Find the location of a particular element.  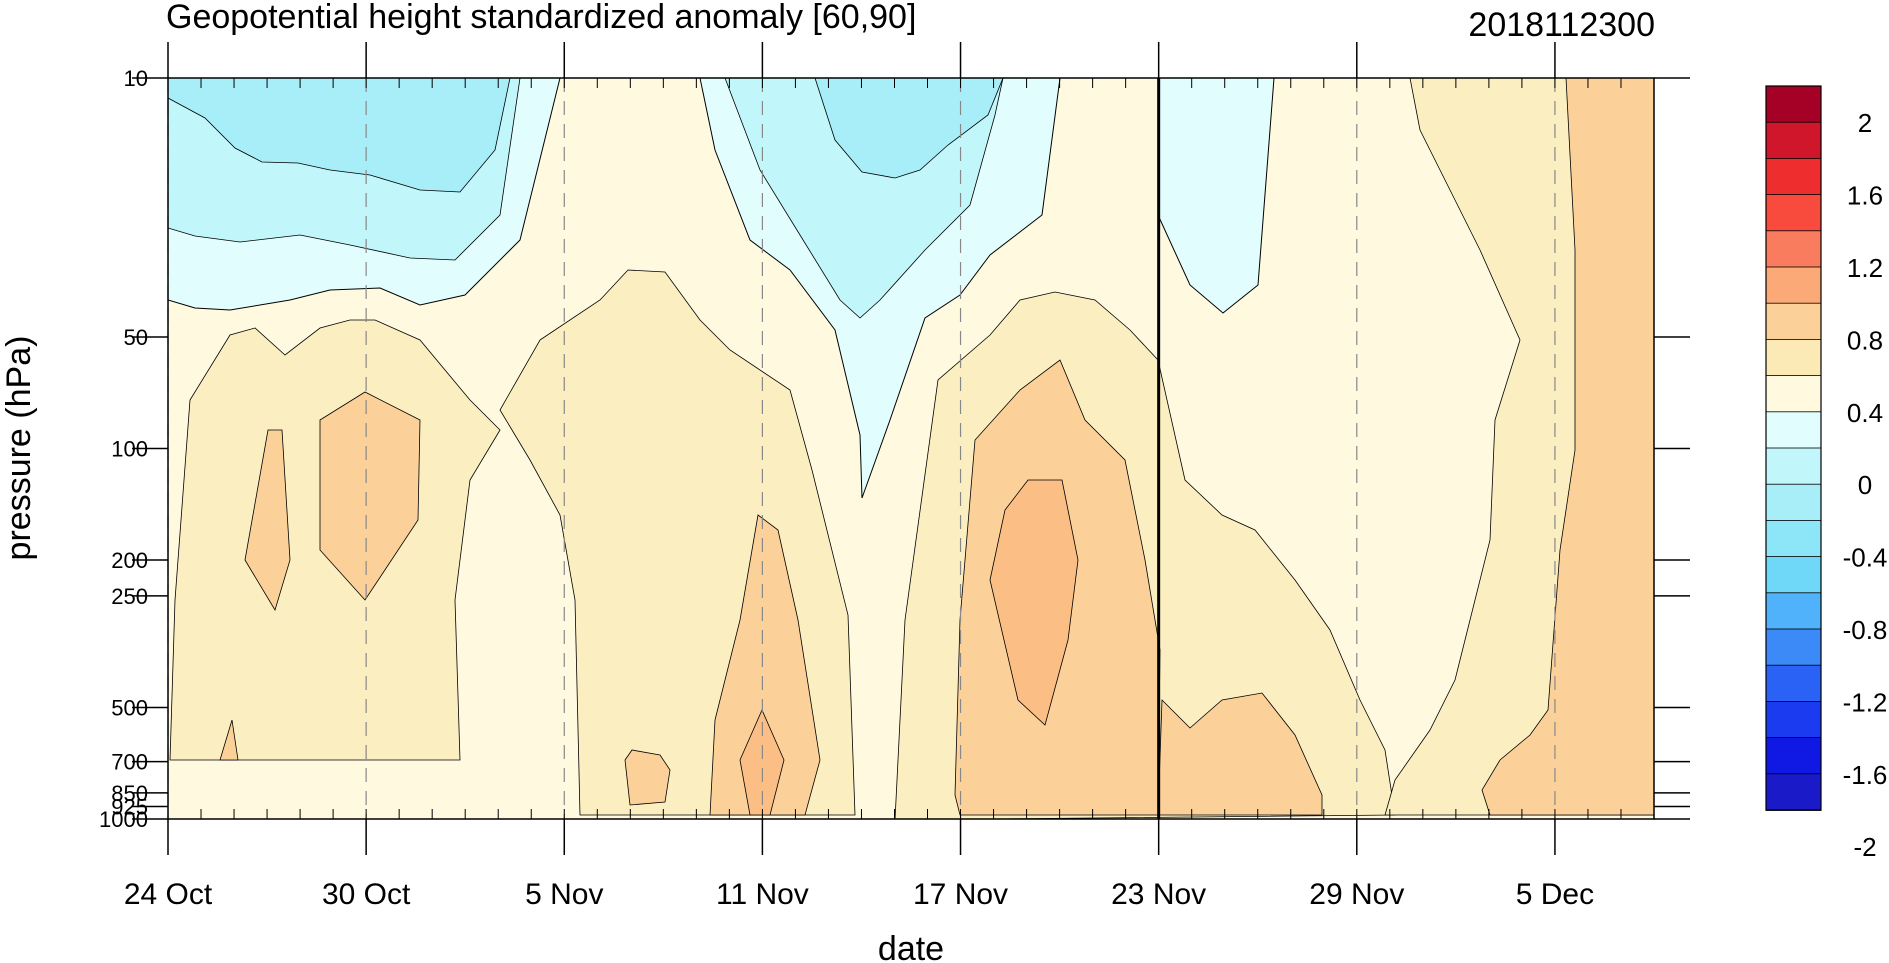

colorbar-label: 0.8 is located at coordinates (1865, 340).